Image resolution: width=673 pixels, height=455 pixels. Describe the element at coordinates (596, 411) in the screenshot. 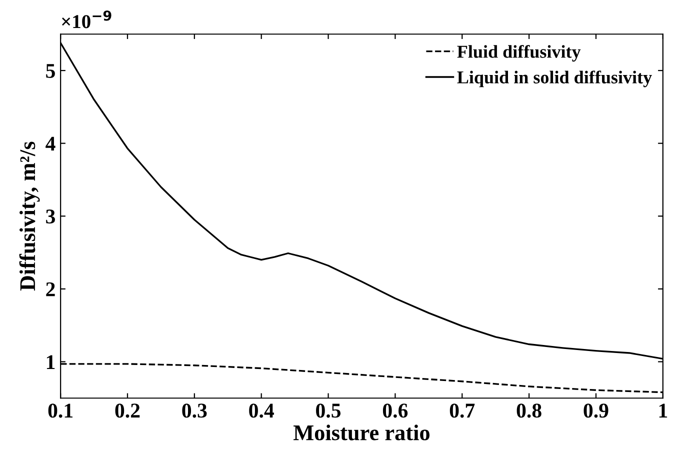

I see `x-tick-label: 0.9` at that location.